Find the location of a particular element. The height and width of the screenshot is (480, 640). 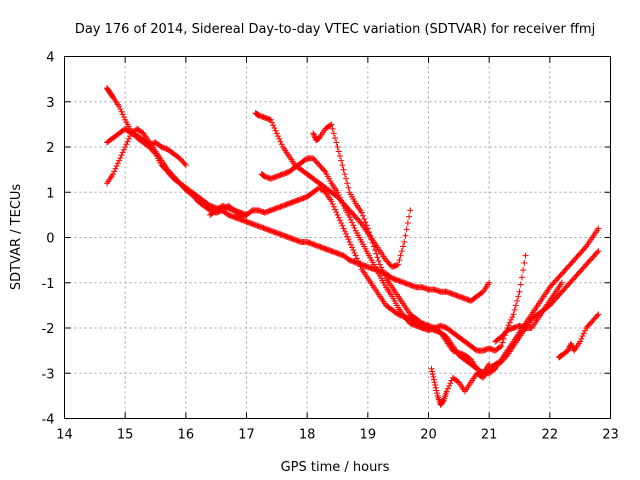

series-arc-a is located at coordinates (176, 153).